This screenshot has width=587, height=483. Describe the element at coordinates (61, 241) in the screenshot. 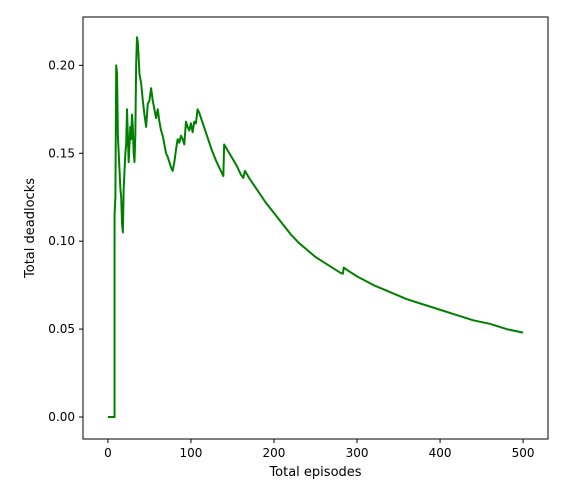

I see `y-tick-label: 0.10` at that location.